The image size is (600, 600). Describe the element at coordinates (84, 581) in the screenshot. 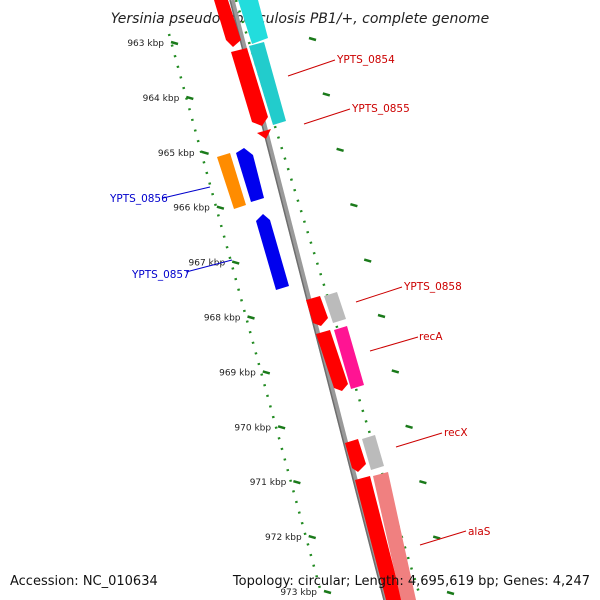

I see `accession-text: Accession: NC_010634` at that location.